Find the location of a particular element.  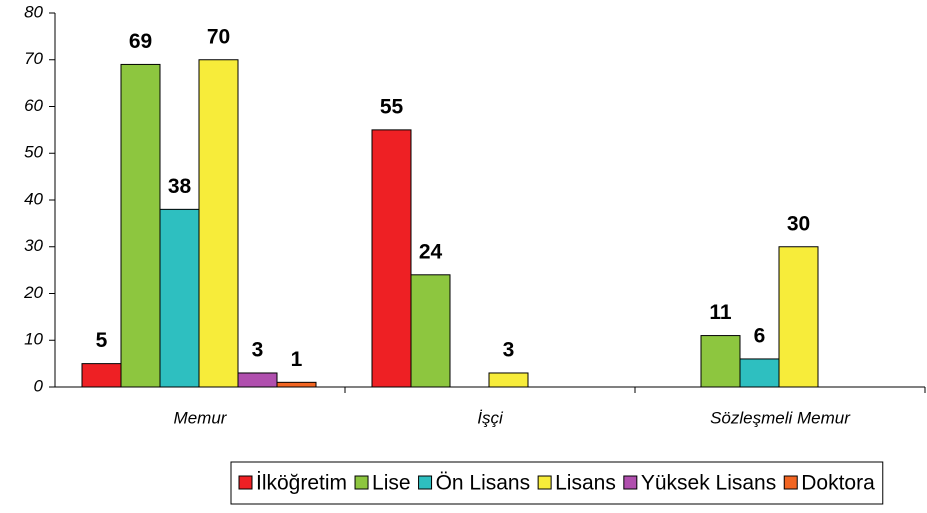

value-label: 69 is located at coordinates (140, 41).